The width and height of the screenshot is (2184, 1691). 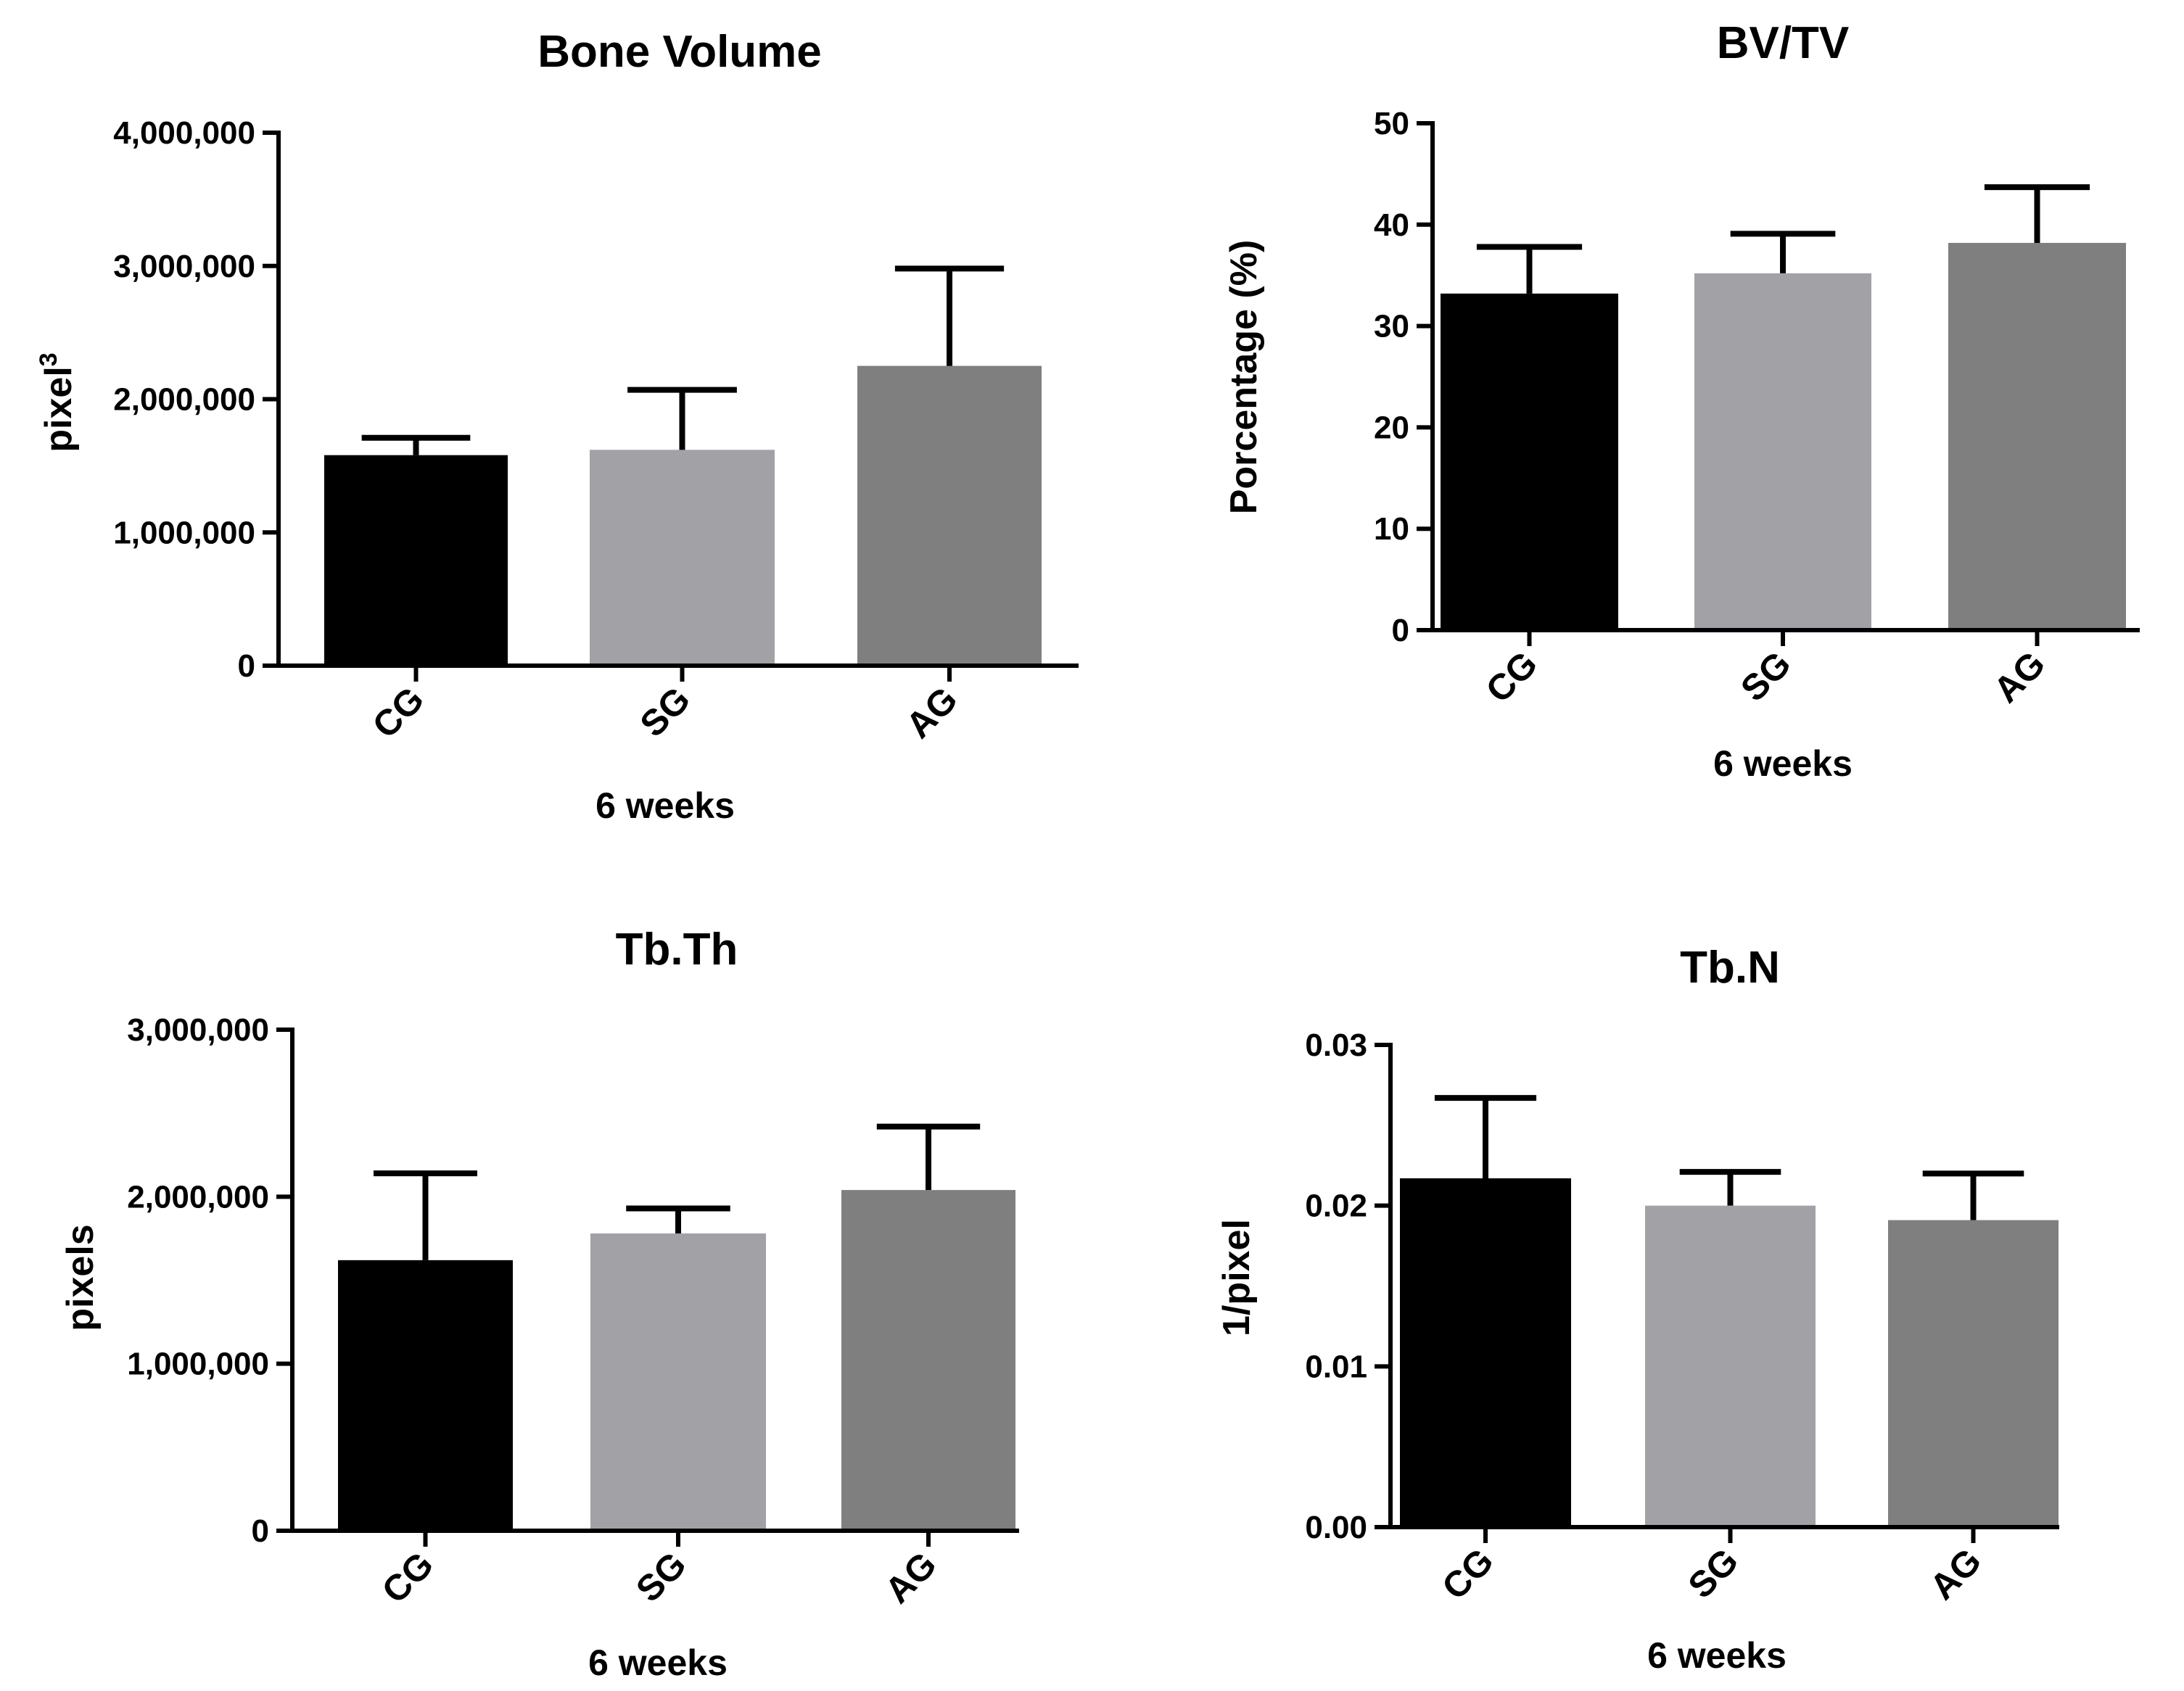 I want to click on chart-title: Bone Volume, so click(x=679, y=52).